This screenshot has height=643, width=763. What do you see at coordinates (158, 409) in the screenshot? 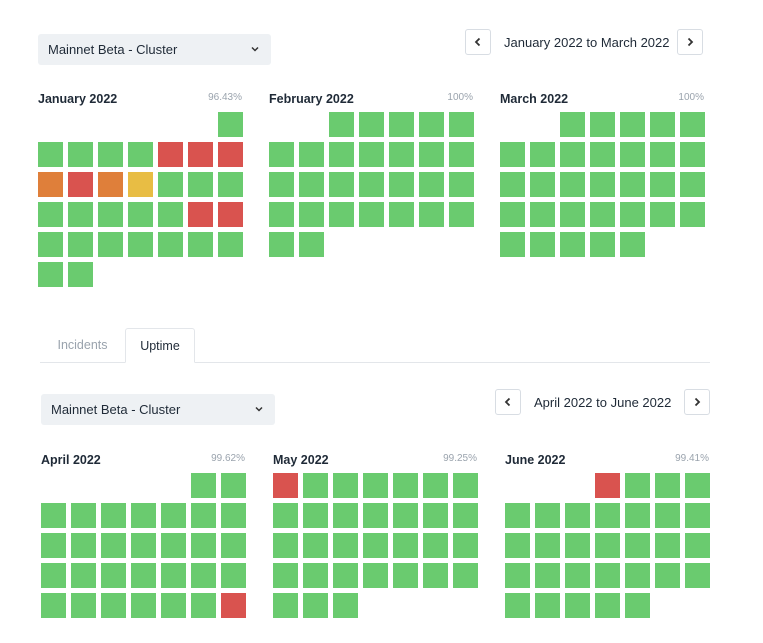
I see `cluster-select-bottom: Mainnet Beta - Cluster` at bounding box center [158, 409].